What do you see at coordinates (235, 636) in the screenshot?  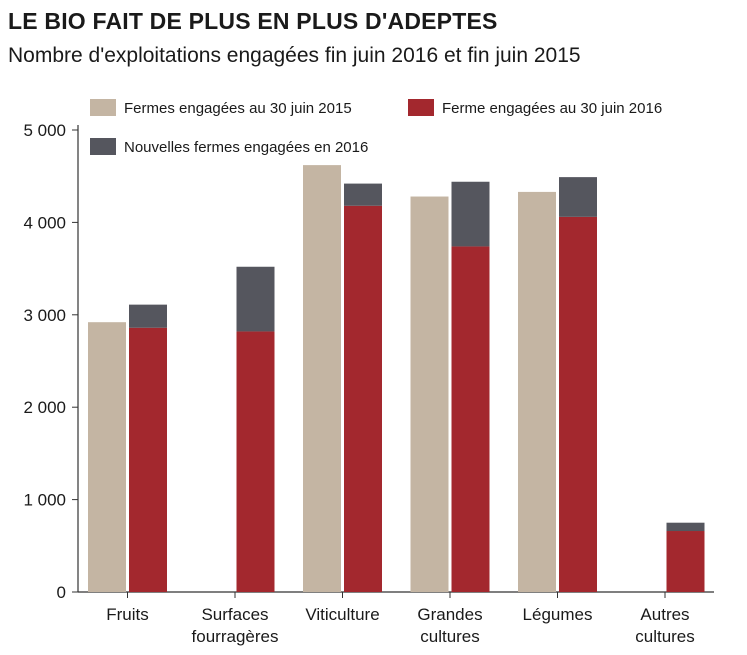 I see `x-tick-label: fourragères` at bounding box center [235, 636].